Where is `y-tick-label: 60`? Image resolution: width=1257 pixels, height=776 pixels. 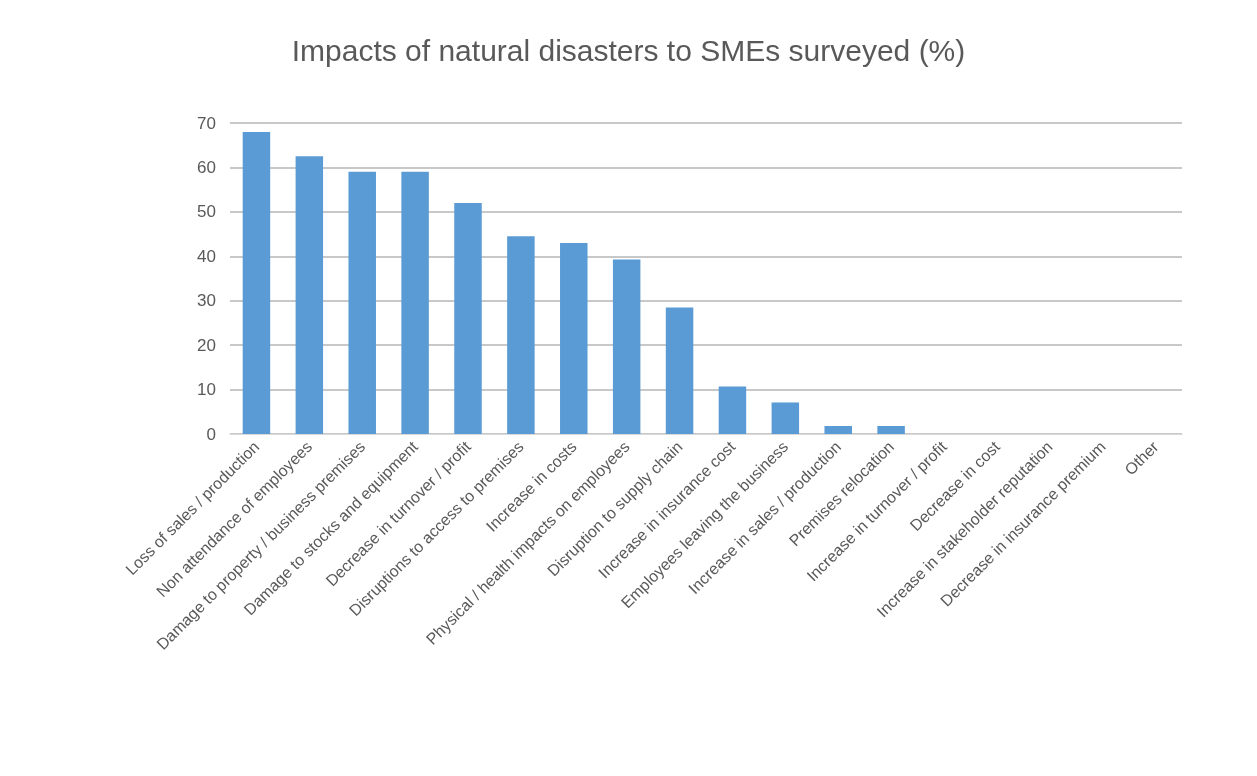
y-tick-label: 60 is located at coordinates (206, 167).